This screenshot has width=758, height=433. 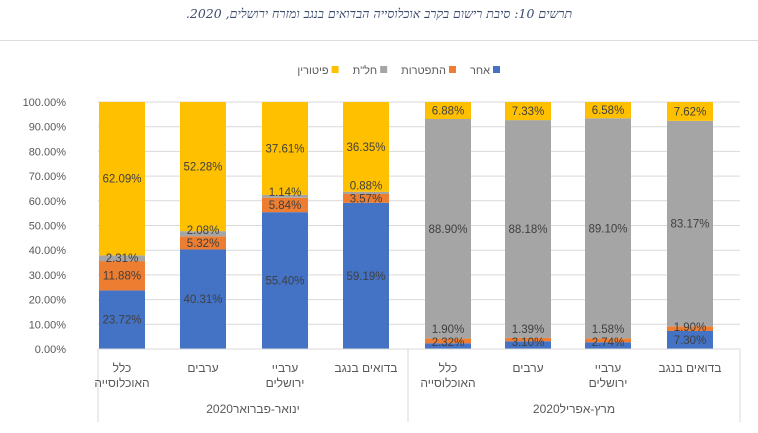 I want to click on divider, so click(x=379, y=40).